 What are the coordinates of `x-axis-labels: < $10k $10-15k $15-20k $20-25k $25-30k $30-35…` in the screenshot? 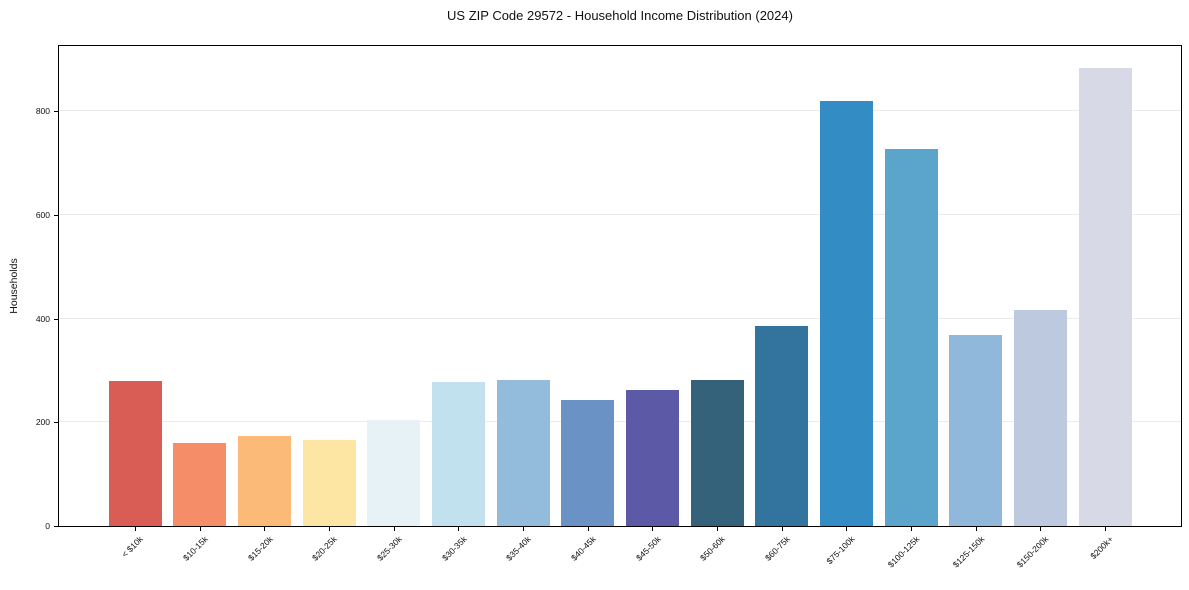 It's located at (620, 562).